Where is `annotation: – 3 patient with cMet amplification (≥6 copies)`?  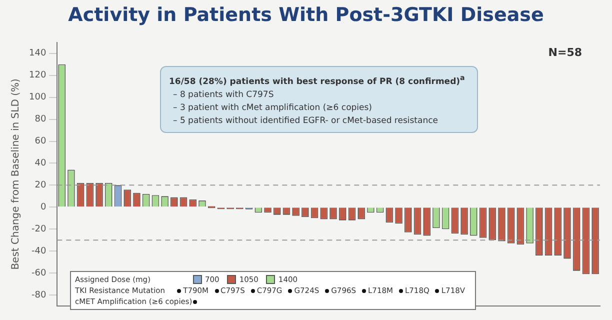 annotation: – 3 patient with cMet amplification (≥6 copies) is located at coordinates (272, 108).